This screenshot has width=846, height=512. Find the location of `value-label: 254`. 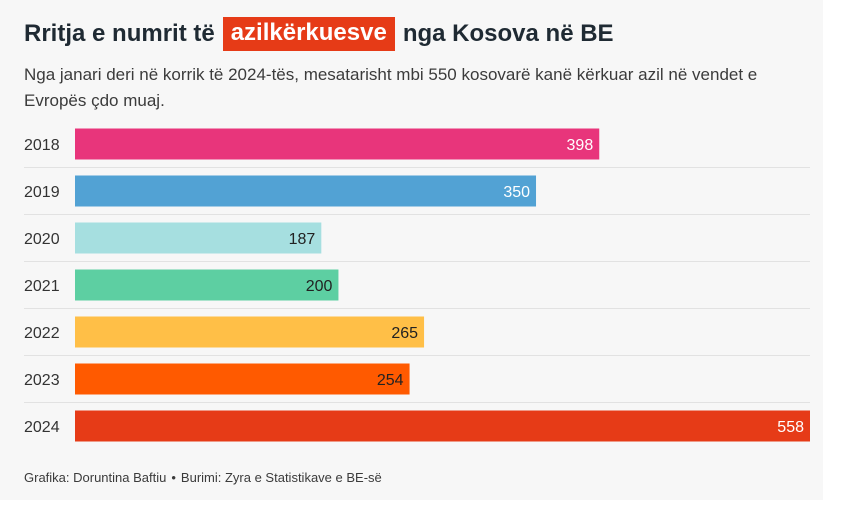

value-label: 254 is located at coordinates (390, 380).